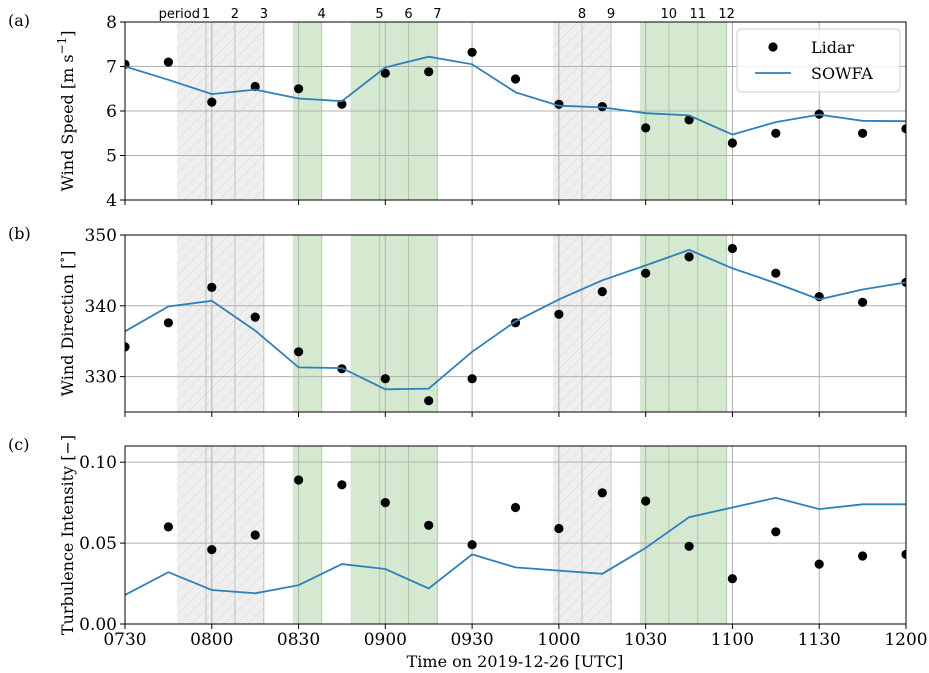  What do you see at coordinates (101, 307) in the screenshot?
I see `y-tick-label: 340` at bounding box center [101, 307].